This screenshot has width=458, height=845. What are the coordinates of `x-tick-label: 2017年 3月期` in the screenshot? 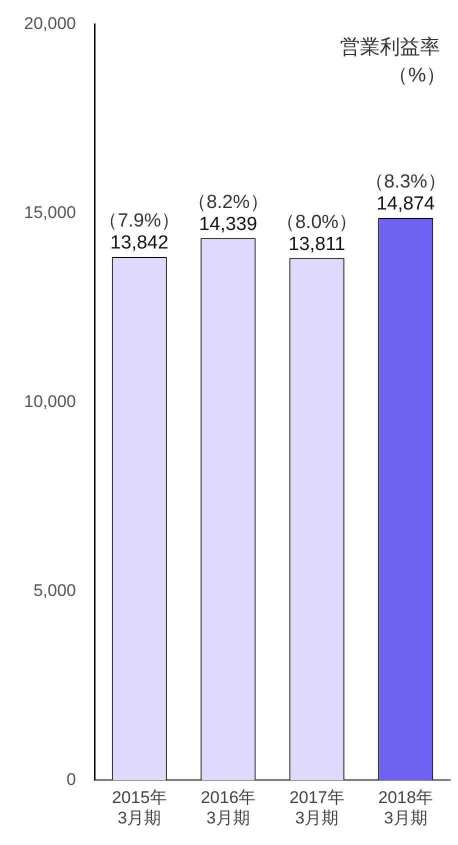 It's located at (316, 808).